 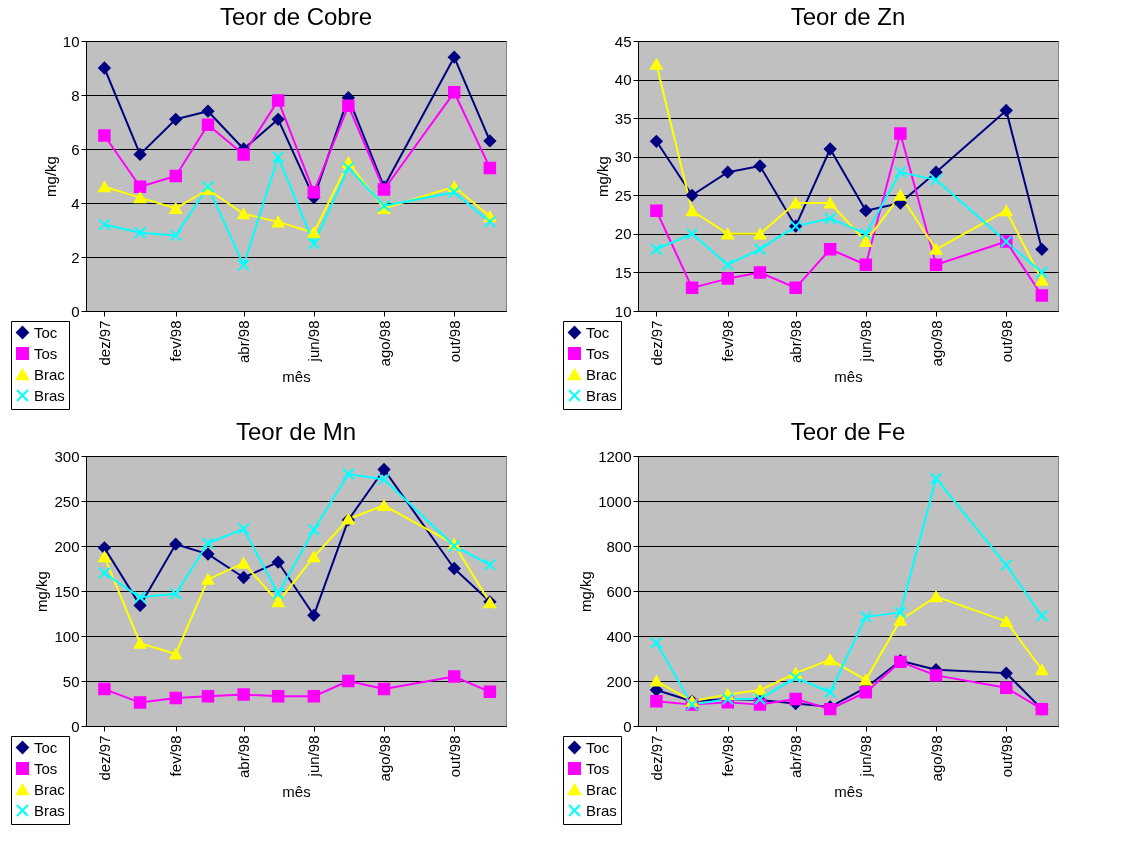 I want to click on y-tick-label: 100, so click(x=67, y=636).